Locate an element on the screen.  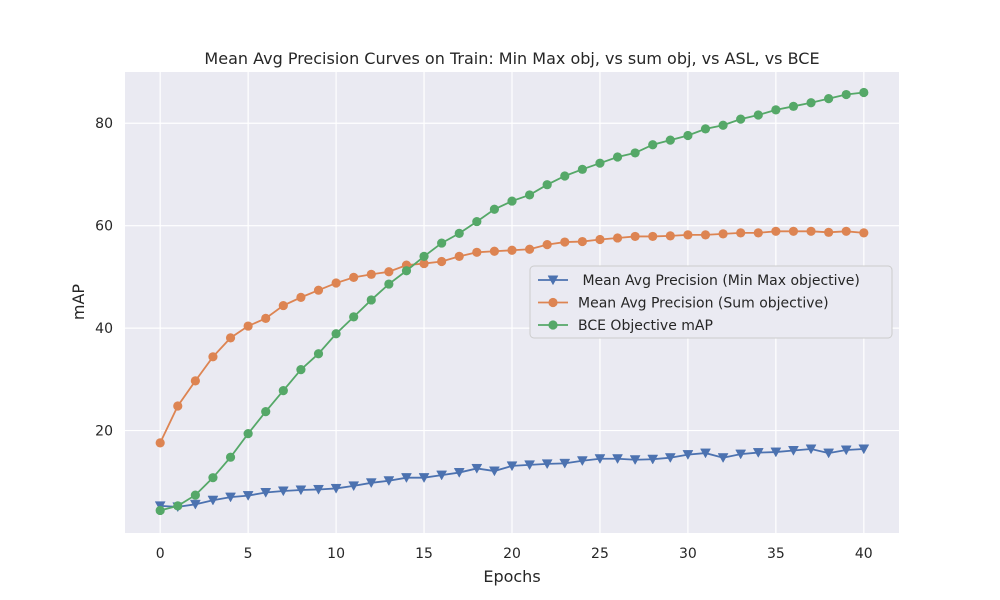
x-tick-label: 25 is located at coordinates (600, 554).